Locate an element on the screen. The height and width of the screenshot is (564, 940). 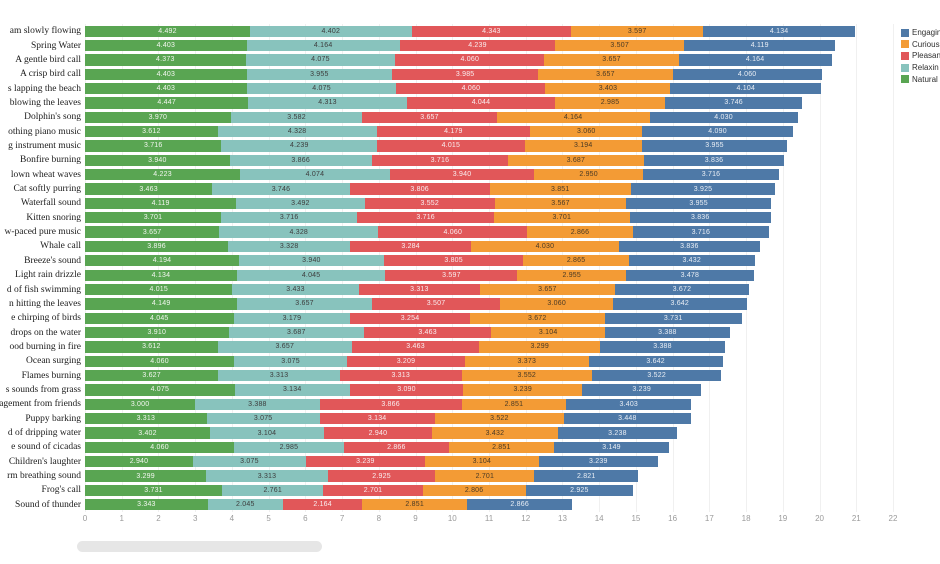
bar-segment-natural: 4.015 is located at coordinates (159, 289).